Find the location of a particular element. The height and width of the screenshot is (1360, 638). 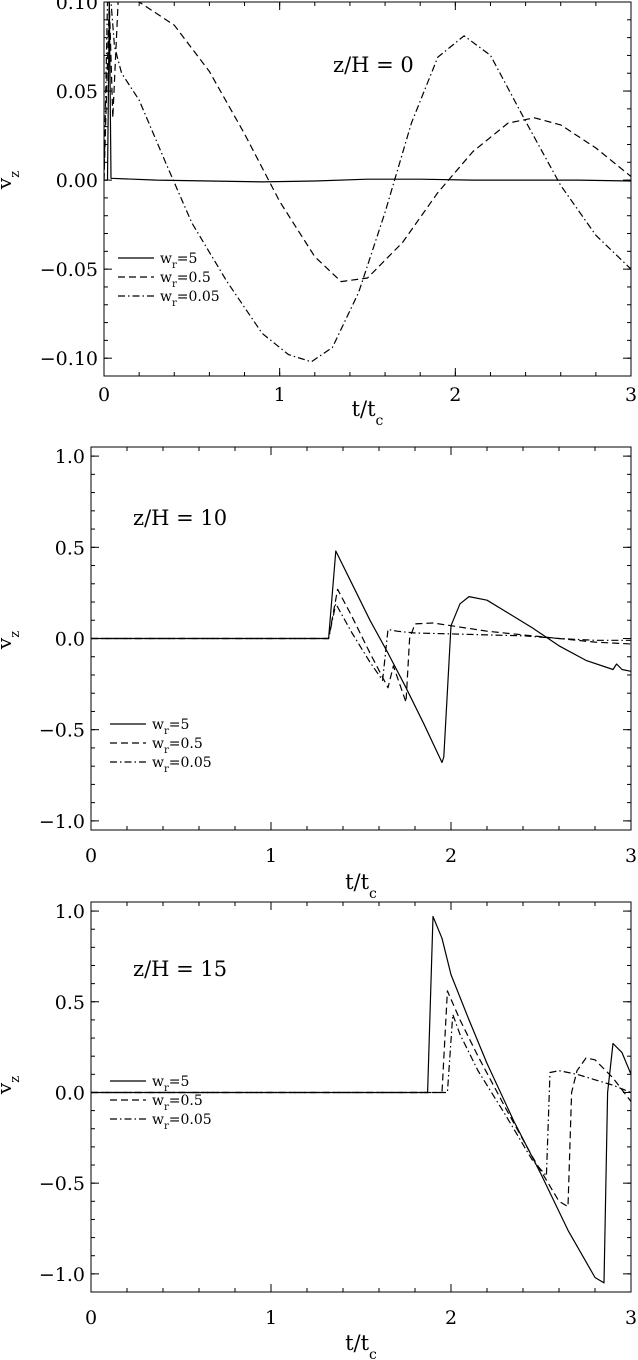

y-tick-label: 0.05 is located at coordinates (77, 92).